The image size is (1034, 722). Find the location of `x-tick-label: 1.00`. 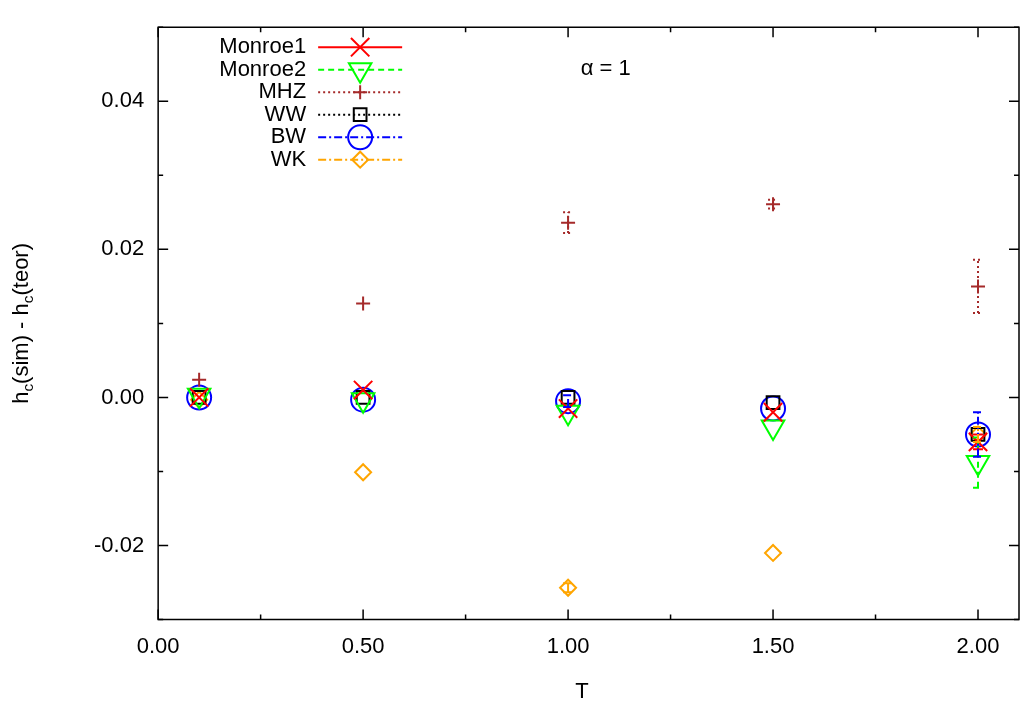

x-tick-label: 1.00 is located at coordinates (568, 645).